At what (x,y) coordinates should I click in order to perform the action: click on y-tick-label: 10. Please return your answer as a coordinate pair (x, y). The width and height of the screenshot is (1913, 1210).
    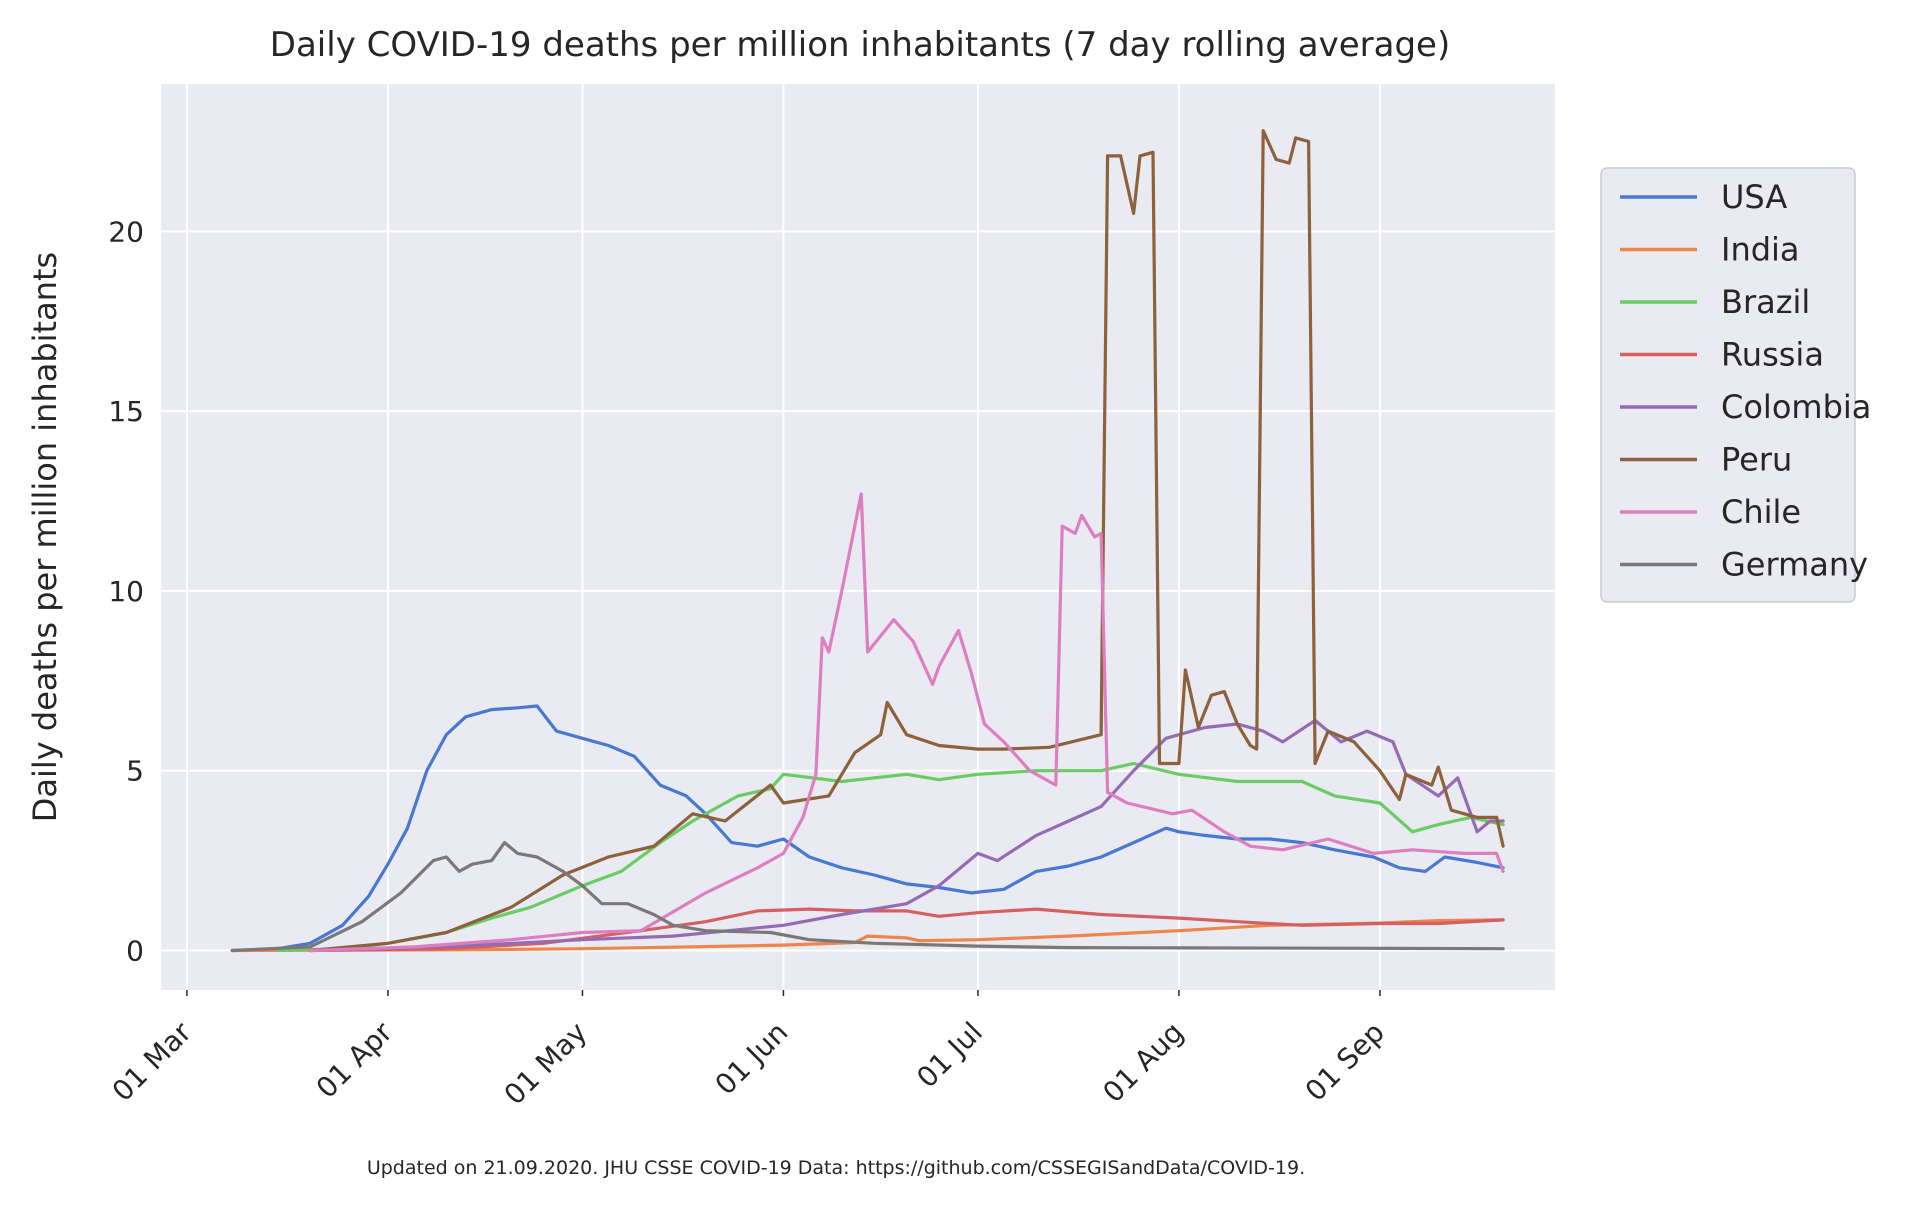
    Looking at the image, I should click on (126, 591).